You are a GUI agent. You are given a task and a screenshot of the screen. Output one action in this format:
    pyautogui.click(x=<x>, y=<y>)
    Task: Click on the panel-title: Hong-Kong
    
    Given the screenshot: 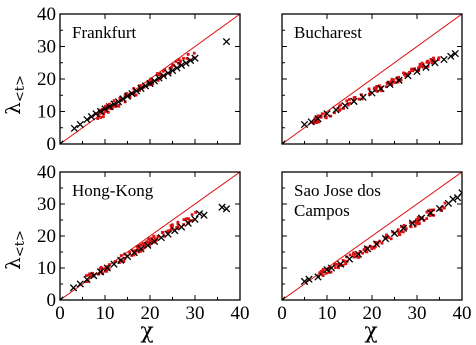 What is the action you would take?
    pyautogui.click(x=113, y=190)
    